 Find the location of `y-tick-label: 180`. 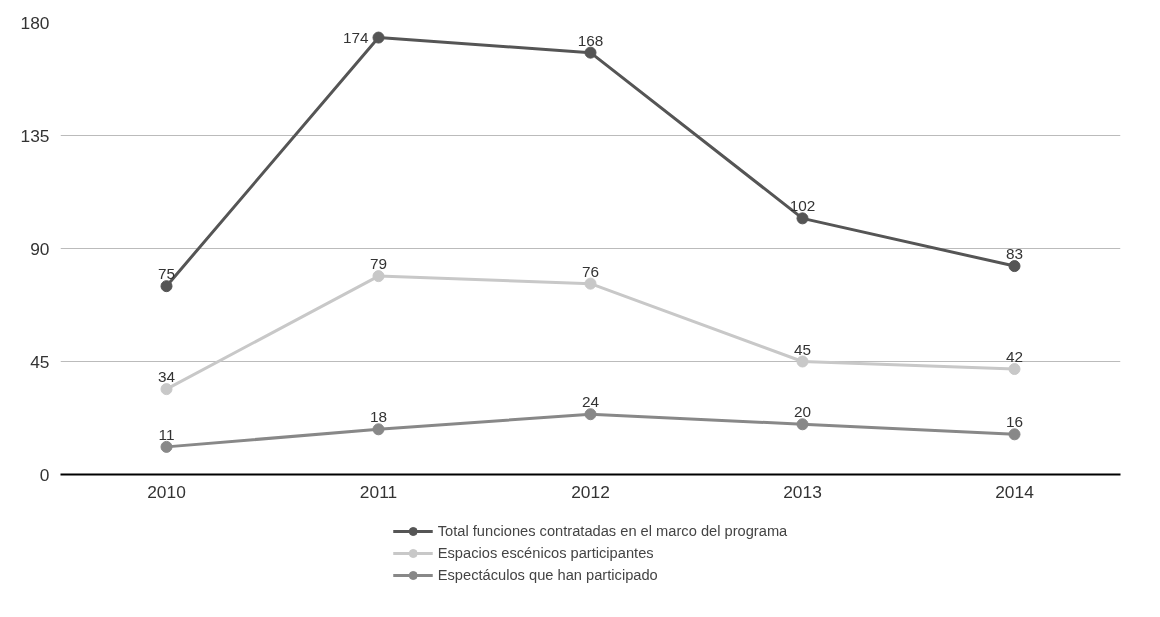

y-tick-label: 180 is located at coordinates (35, 22).